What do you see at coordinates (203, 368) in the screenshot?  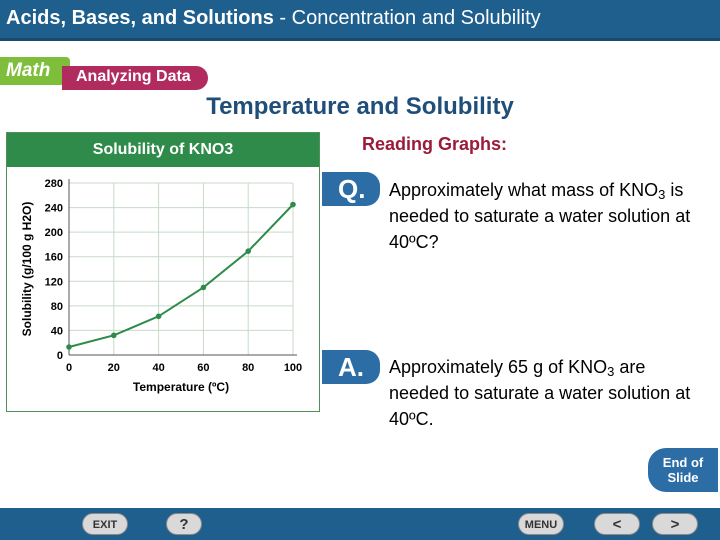 I see `x-tick-label: 60` at bounding box center [203, 368].